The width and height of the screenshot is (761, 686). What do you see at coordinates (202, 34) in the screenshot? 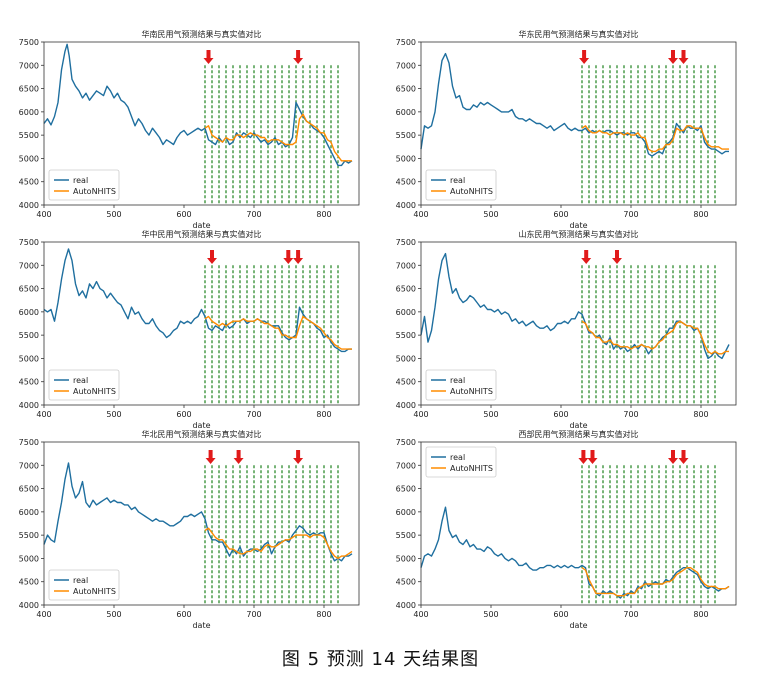
I see `chart-title: 华南民用气预测结果与真实值对比` at bounding box center [202, 34].